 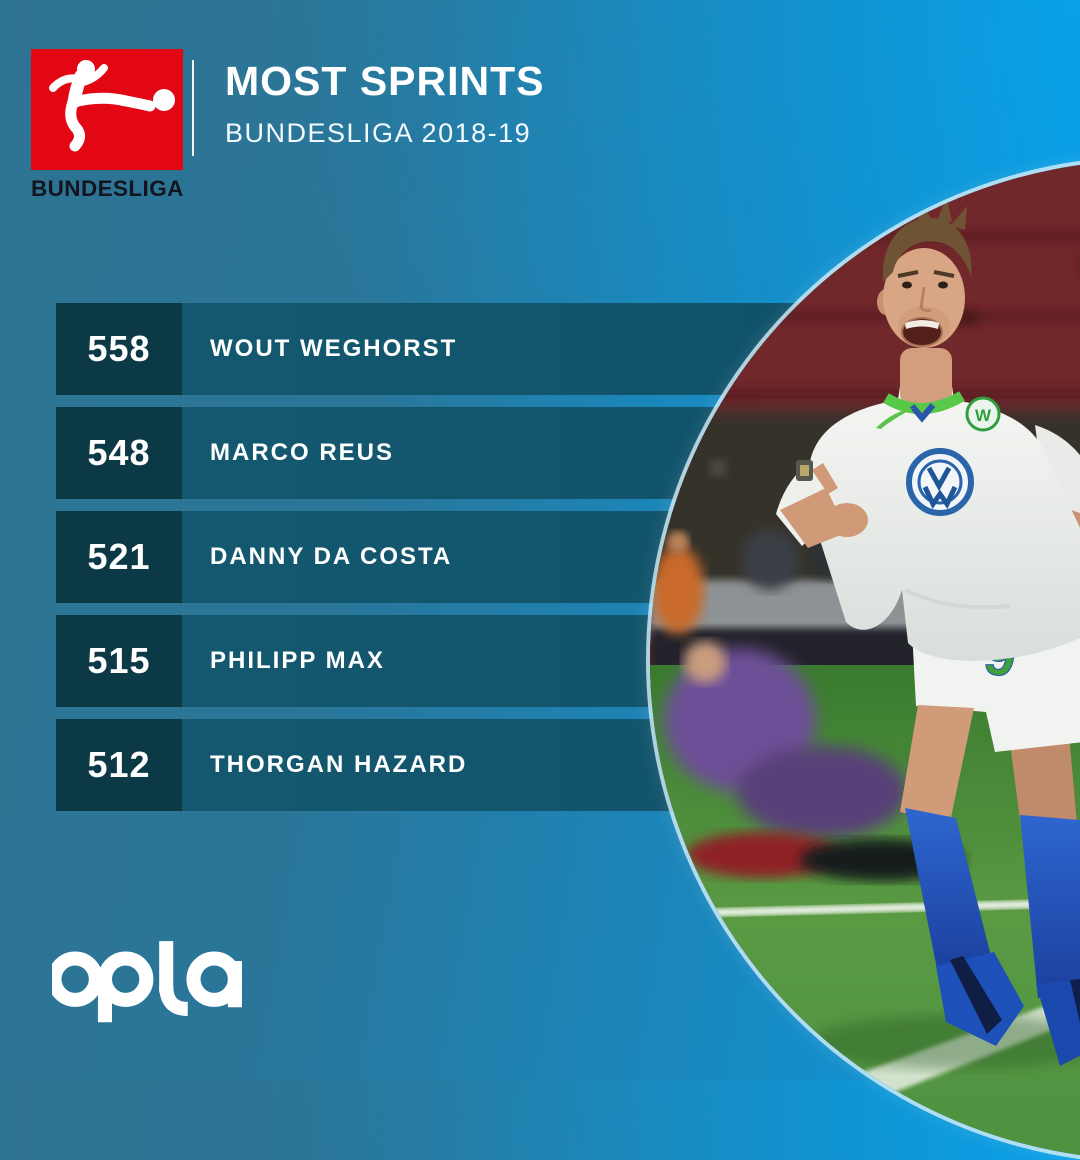 I want to click on swoosh-icon, so click(x=895, y=418).